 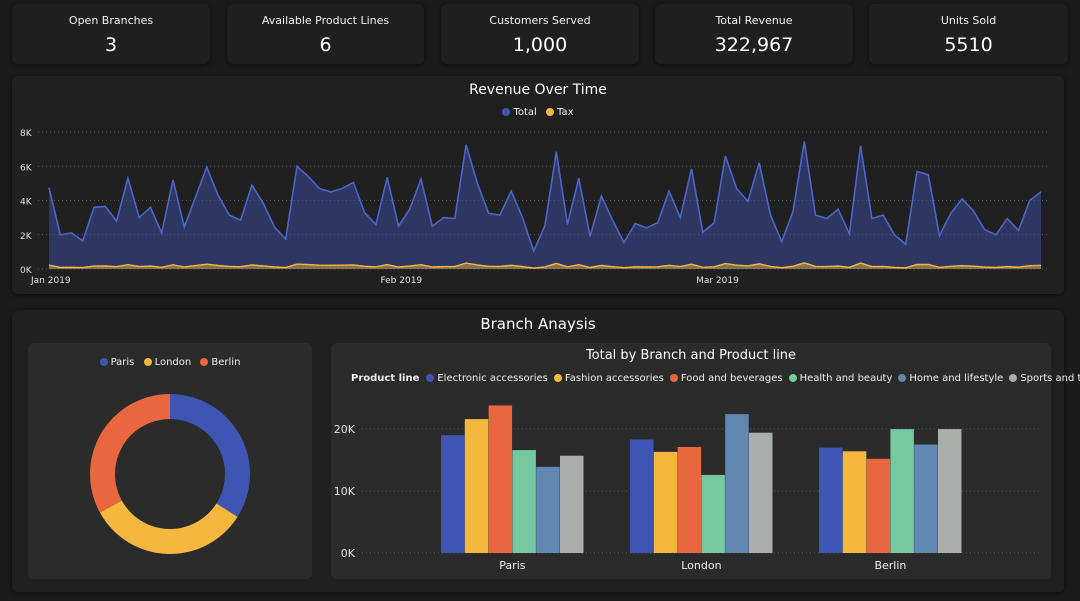 I want to click on kpi-label: Units Sold, so click(x=968, y=20).